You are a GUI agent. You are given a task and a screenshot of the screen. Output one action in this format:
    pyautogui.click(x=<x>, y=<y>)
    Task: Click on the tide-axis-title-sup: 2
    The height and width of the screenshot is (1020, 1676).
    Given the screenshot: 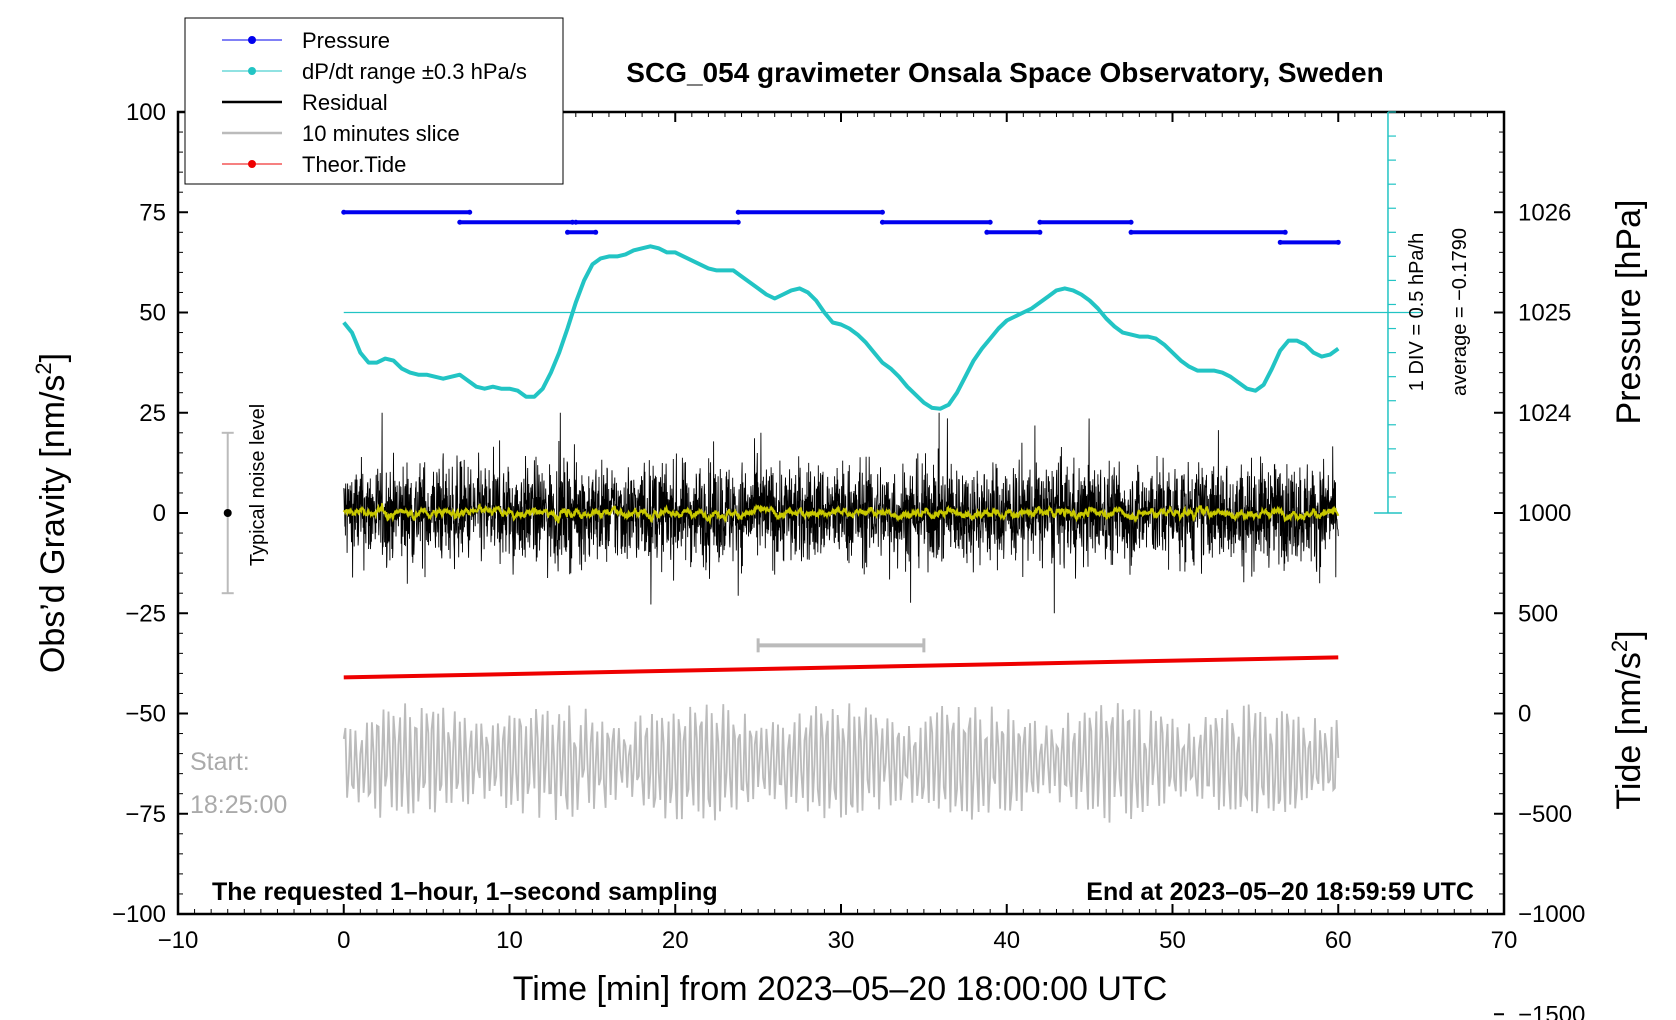 What is the action you would take?
    pyautogui.click(x=1619, y=646)
    